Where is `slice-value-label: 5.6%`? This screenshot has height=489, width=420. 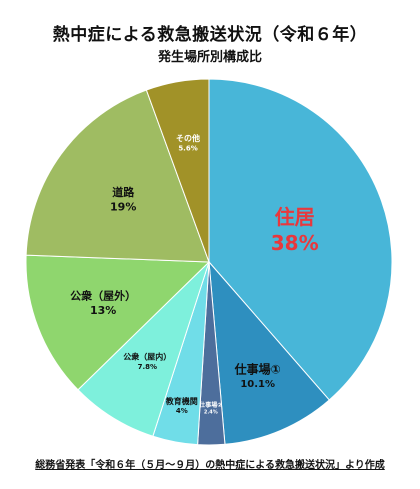 slice-value-label: 5.6% is located at coordinates (187, 148).